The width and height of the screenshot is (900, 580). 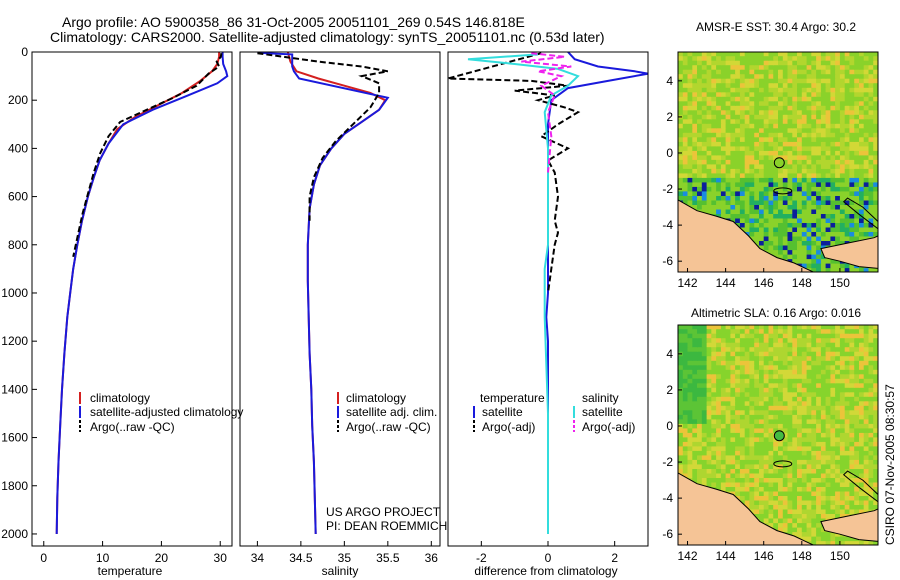 I want to click on x-tick-label: 34, so click(x=258, y=558).